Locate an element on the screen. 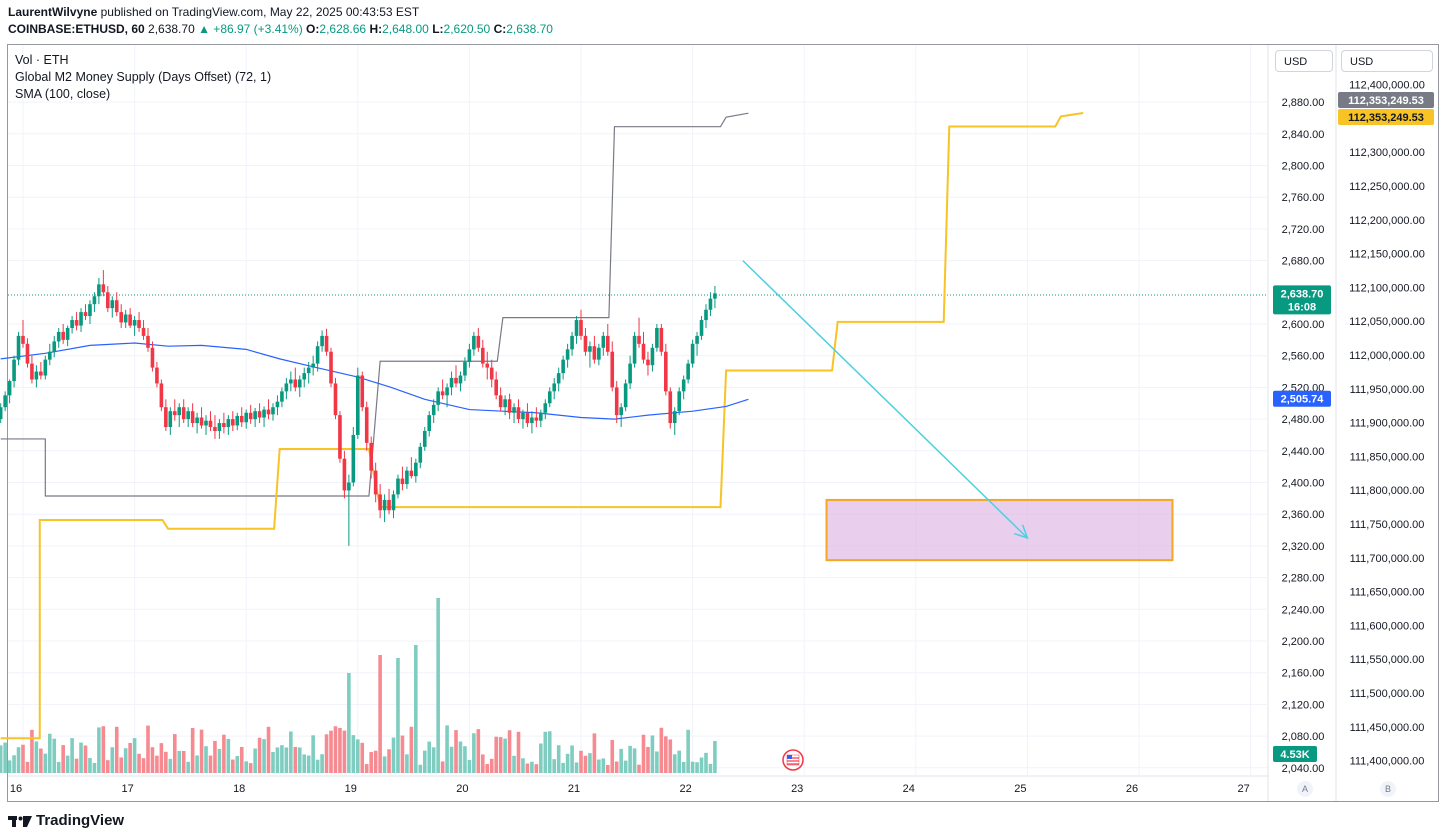 The image size is (1446, 839). author-name: LaurentWilvyne is located at coordinates (53, 12).